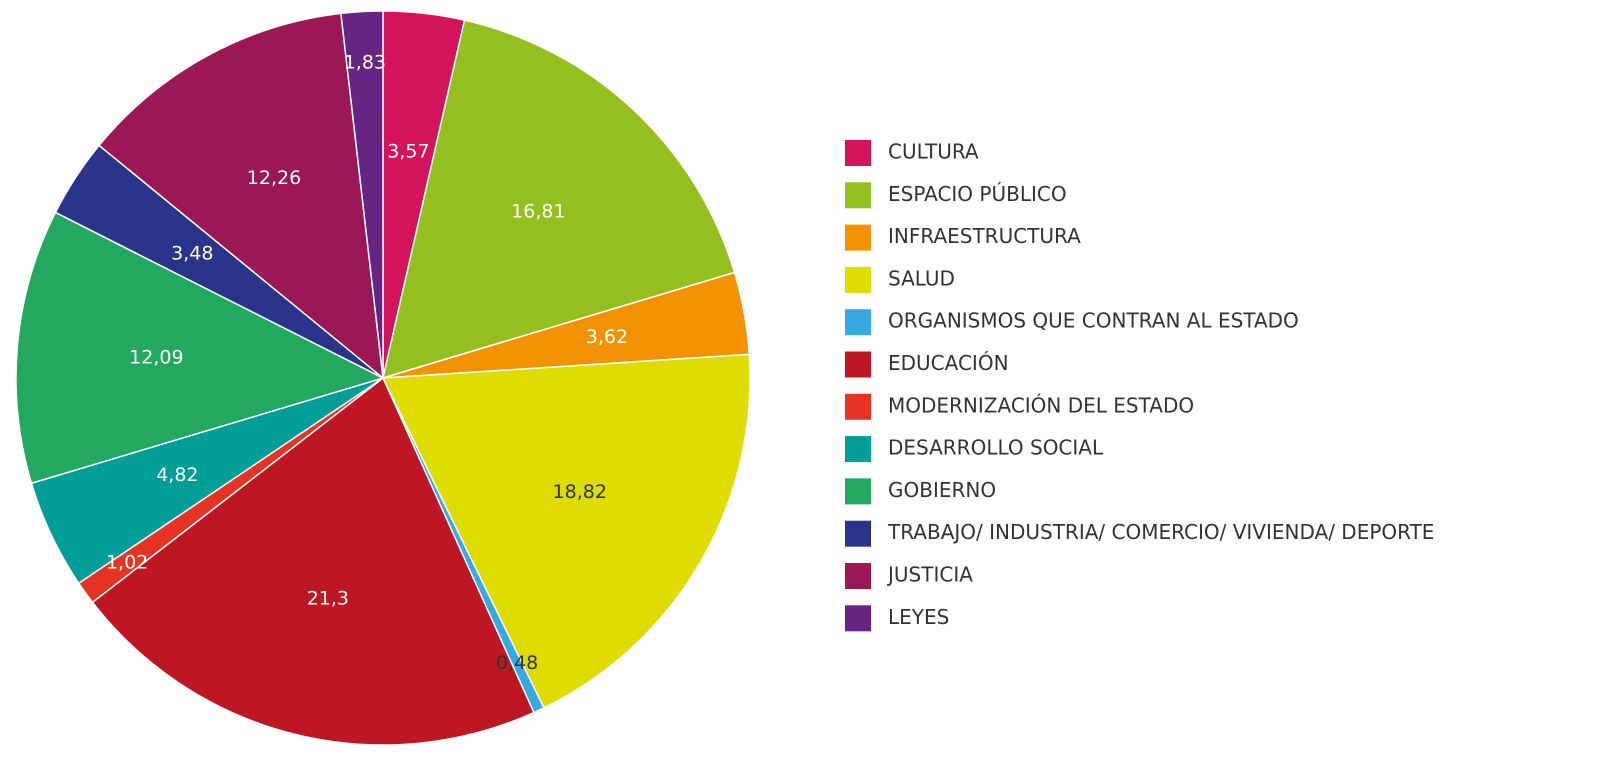 The width and height of the screenshot is (1610, 765). Describe the element at coordinates (365, 62) in the screenshot. I see `data-label: 1,83` at that location.